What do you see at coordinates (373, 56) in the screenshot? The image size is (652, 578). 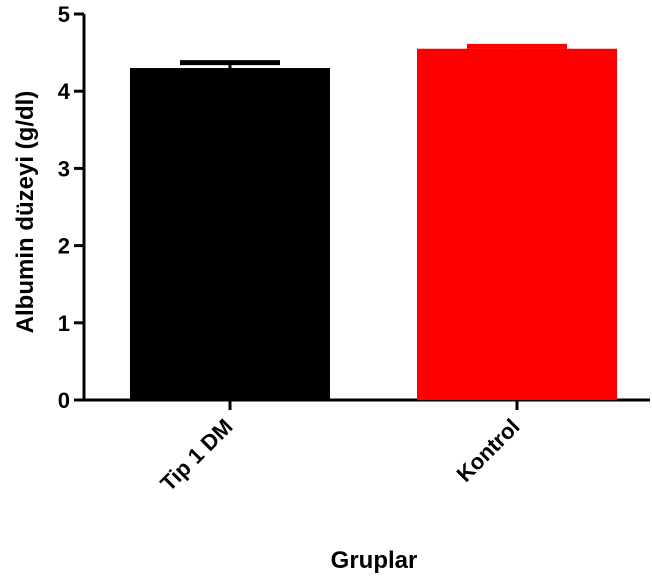 I see `error-bars-group` at bounding box center [373, 56].